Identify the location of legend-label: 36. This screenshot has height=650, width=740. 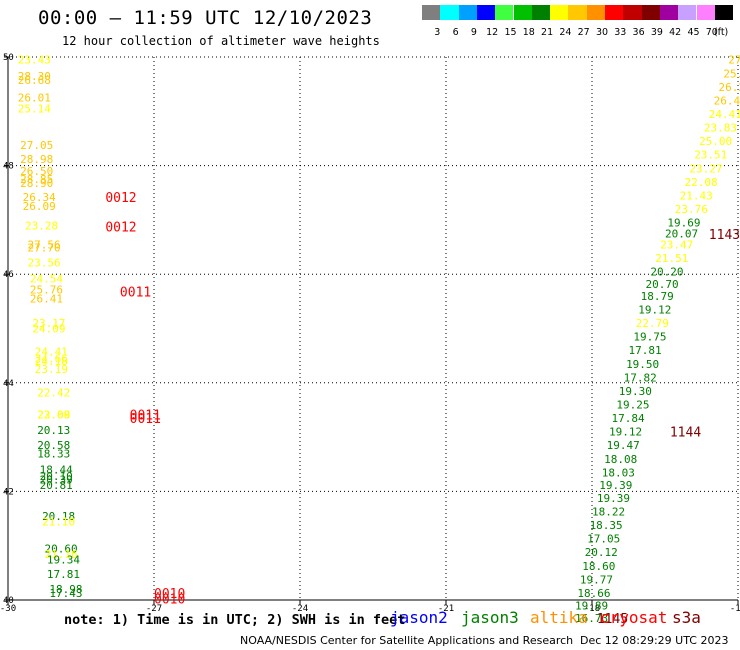
(638, 32).